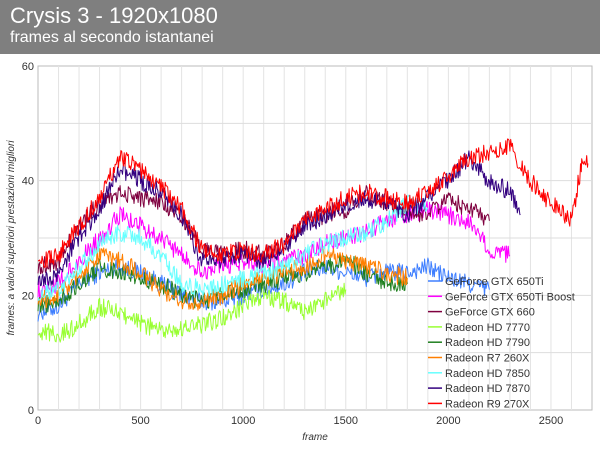  I want to click on legend-entry: GeForce GTX 660, so click(490, 313).